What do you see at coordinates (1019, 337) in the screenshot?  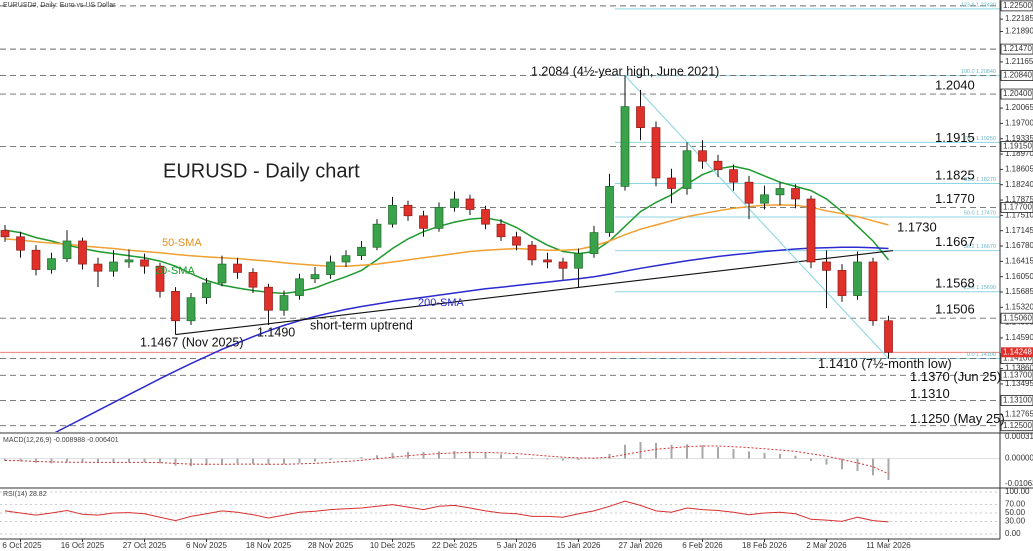 I see `y-tick-label: 1.14590` at bounding box center [1019, 337].